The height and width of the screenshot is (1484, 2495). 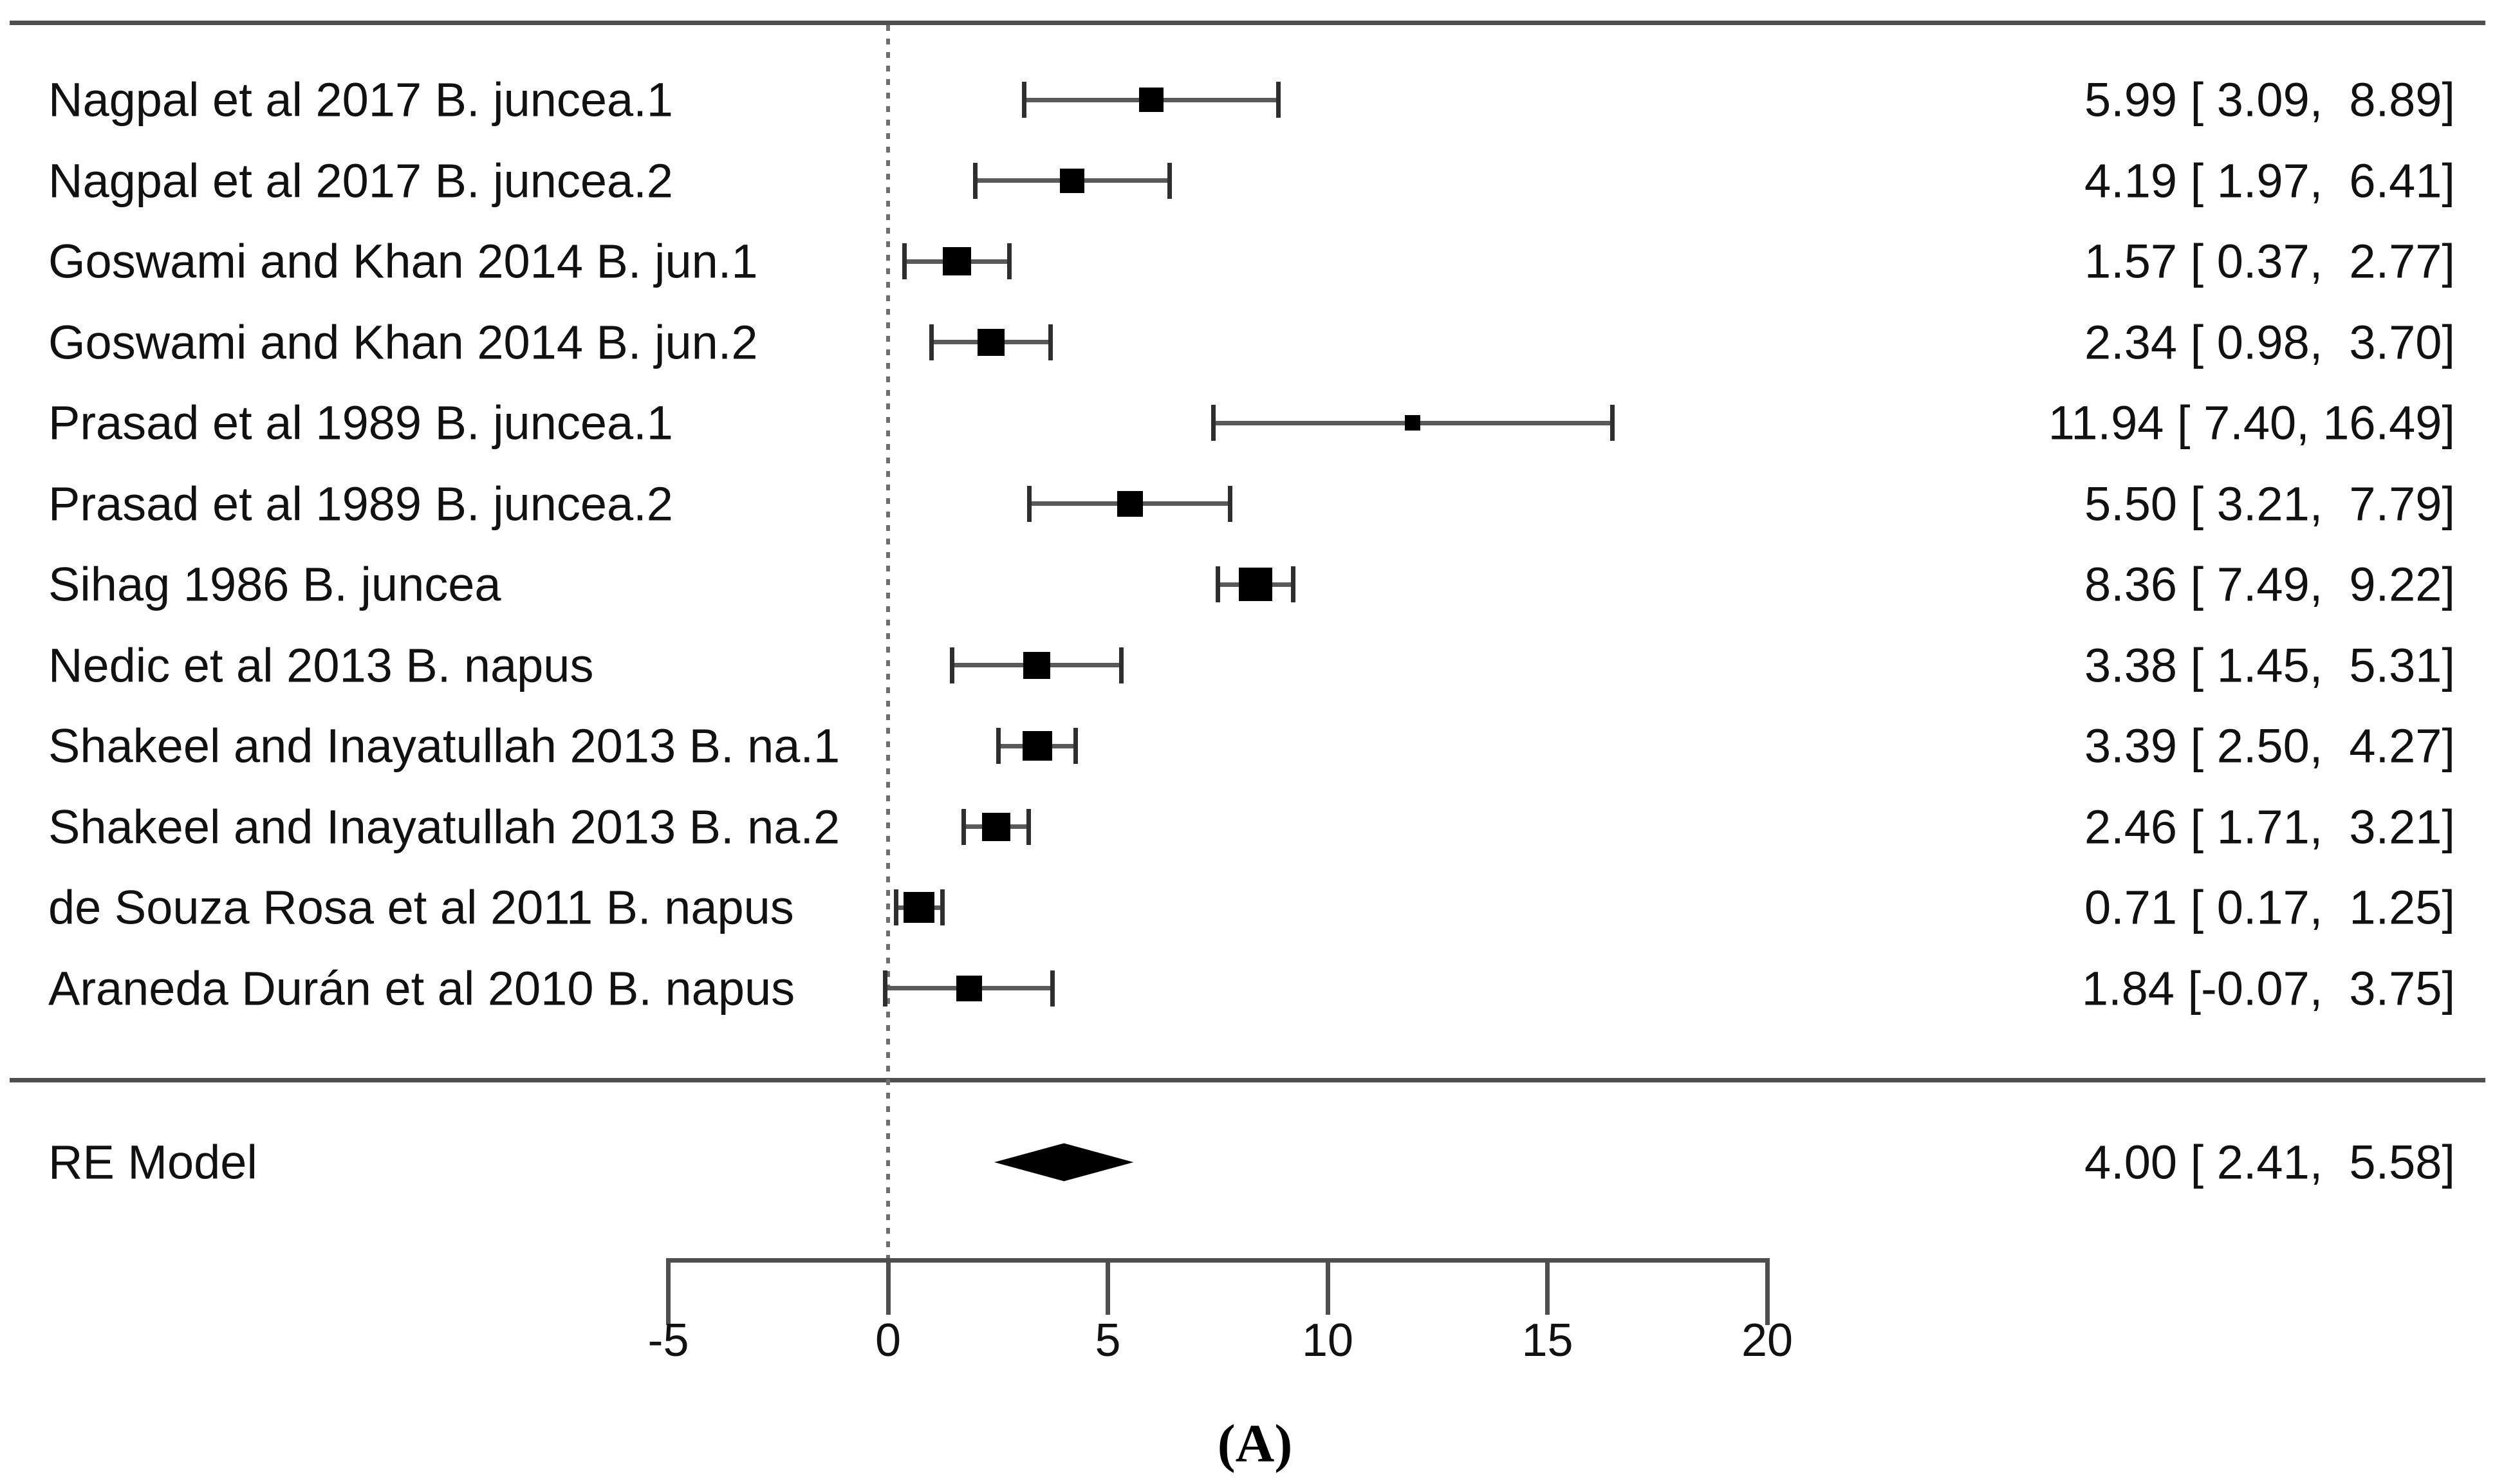 I want to click on x-axis-tick-label: 5, so click(x=1108, y=1340).